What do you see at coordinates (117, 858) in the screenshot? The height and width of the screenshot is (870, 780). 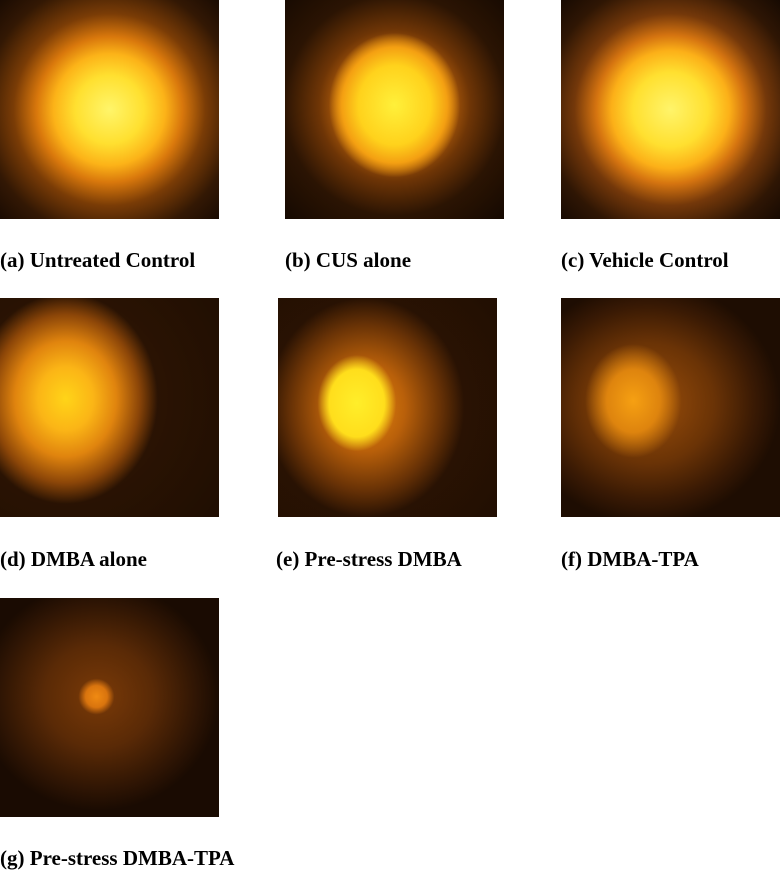 I see `panel-caption: (g) Pre-stress DMBA-TPA` at bounding box center [117, 858].